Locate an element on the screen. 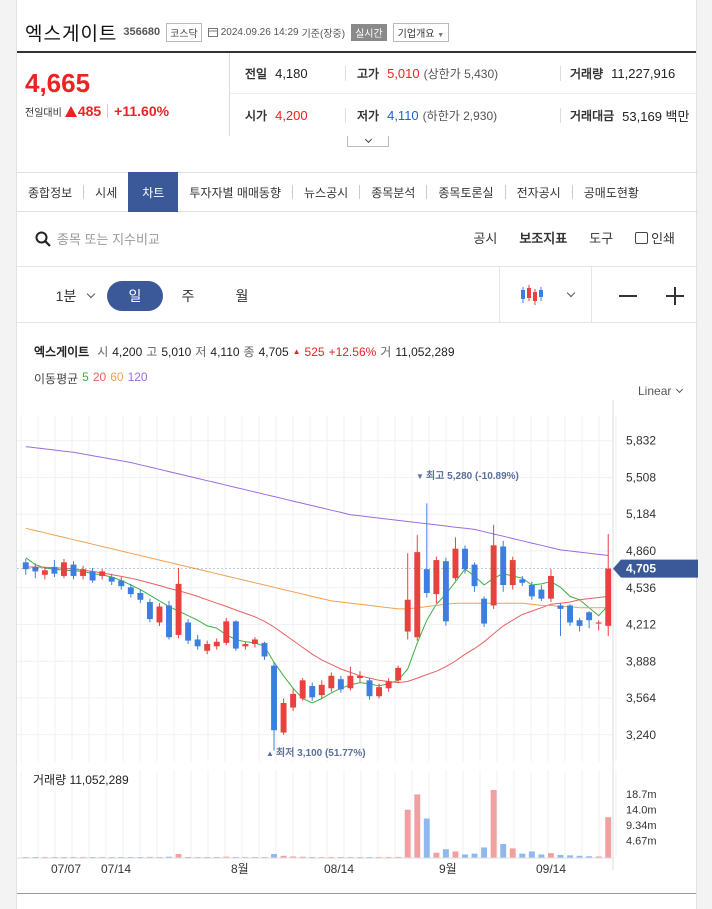 This screenshot has width=712, height=909. change-rate: +12.56% is located at coordinates (352, 351).